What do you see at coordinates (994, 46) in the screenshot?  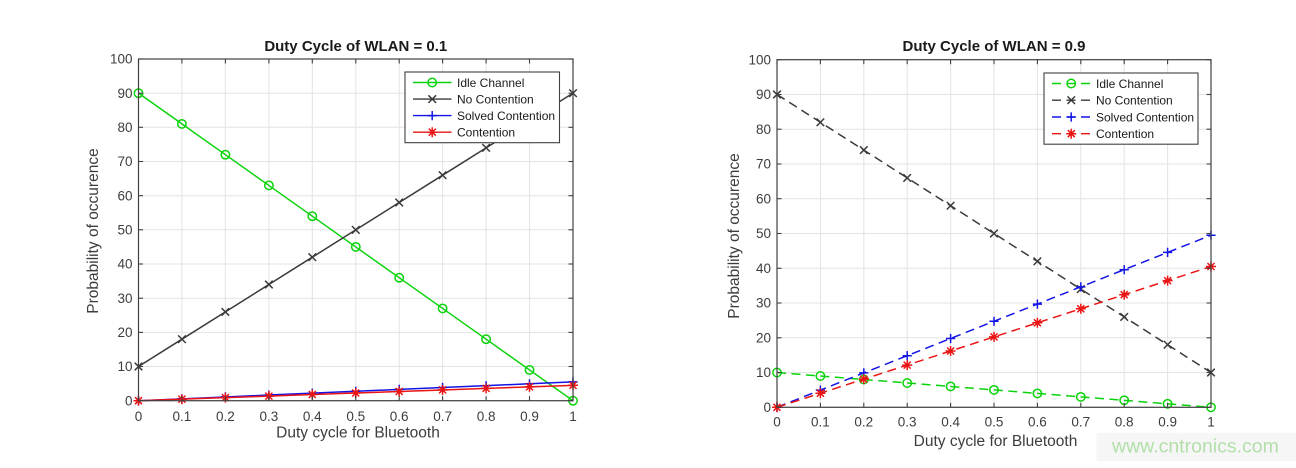 I see `svg-text: Duty Cycle of WLAN = 0.9` at bounding box center [994, 46].